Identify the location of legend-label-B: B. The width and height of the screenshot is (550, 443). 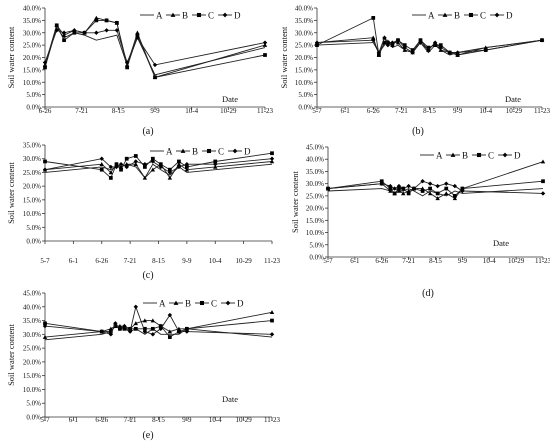
(195, 152).